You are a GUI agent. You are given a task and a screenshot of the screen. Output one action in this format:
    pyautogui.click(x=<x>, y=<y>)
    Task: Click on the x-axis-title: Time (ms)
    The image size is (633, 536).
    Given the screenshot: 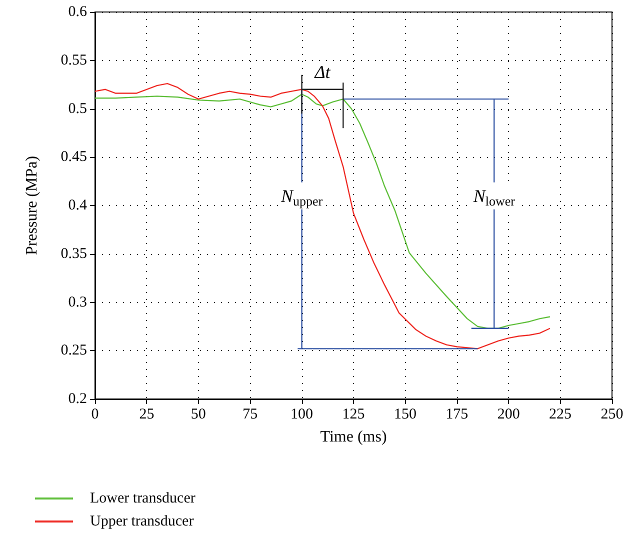 What is the action you would take?
    pyautogui.click(x=353, y=437)
    